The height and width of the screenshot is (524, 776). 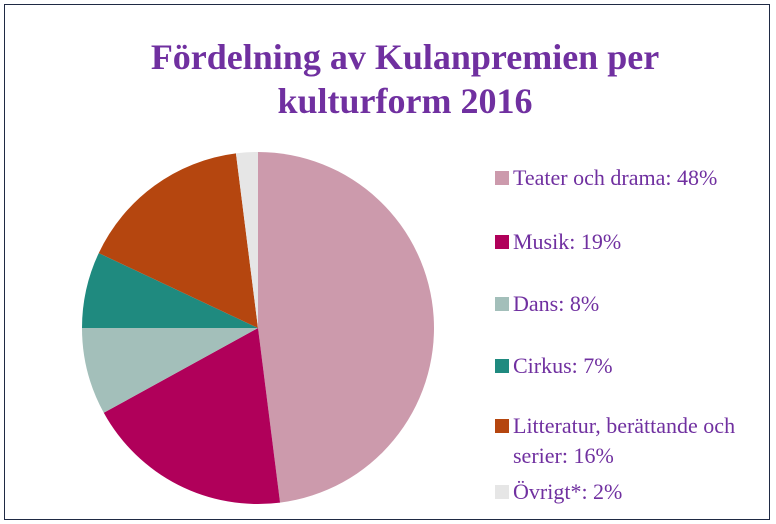 I want to click on legend-item: Teater och drama: 48%, so click(x=632, y=178).